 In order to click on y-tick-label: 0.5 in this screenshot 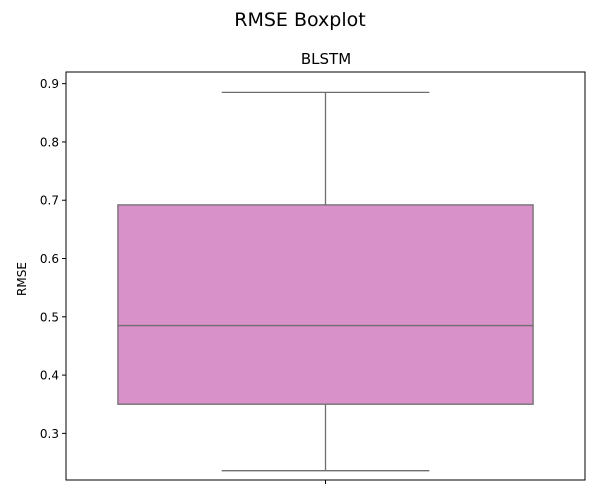, I will do `click(49, 317)`.